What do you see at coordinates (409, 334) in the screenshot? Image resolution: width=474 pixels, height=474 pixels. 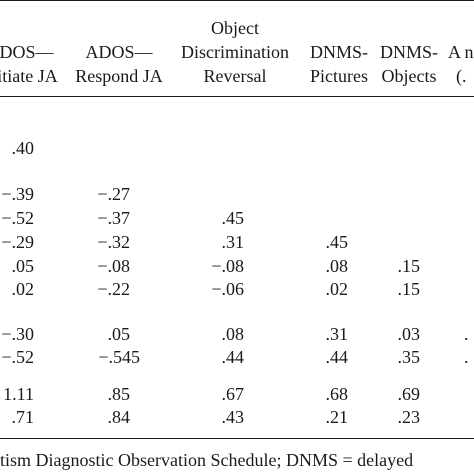 I see `table-cell: .03` at bounding box center [409, 334].